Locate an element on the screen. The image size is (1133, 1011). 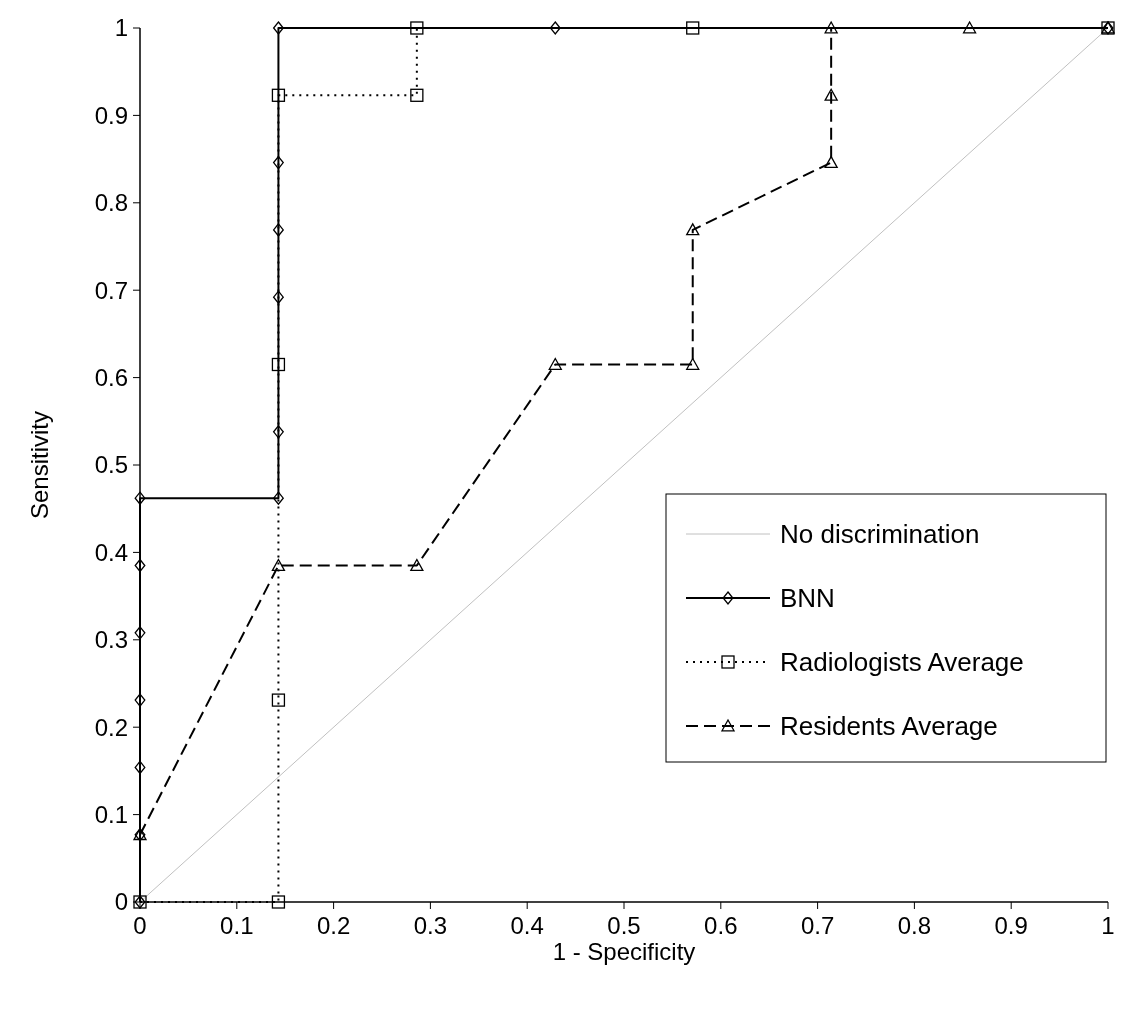
y-tick-label: 0.4 is located at coordinates (111, 552).